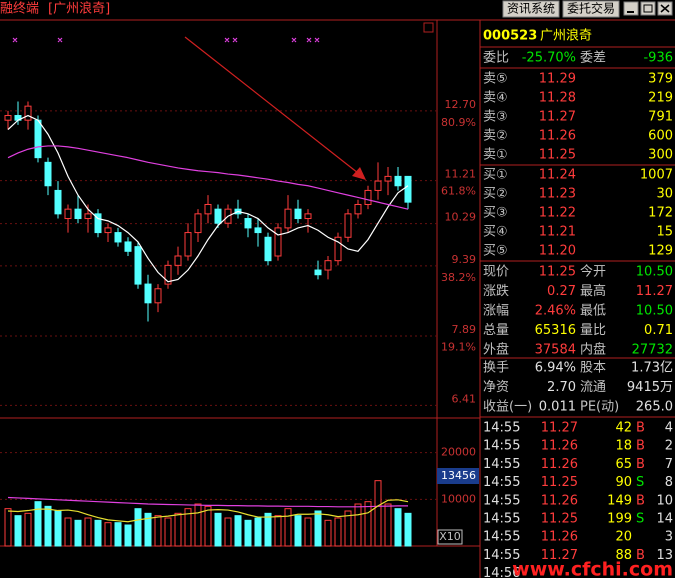 The image size is (675, 578). I want to click on order-book: 11.29, so click(557, 79).